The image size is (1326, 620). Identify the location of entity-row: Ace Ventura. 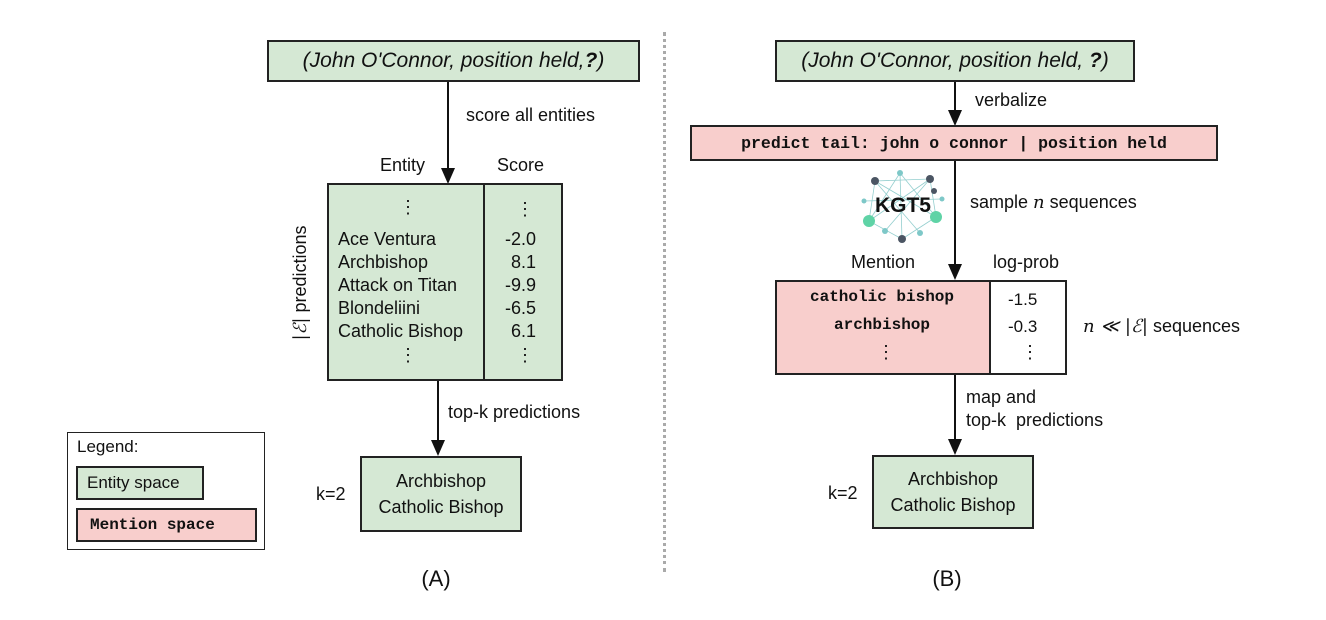
(387, 239).